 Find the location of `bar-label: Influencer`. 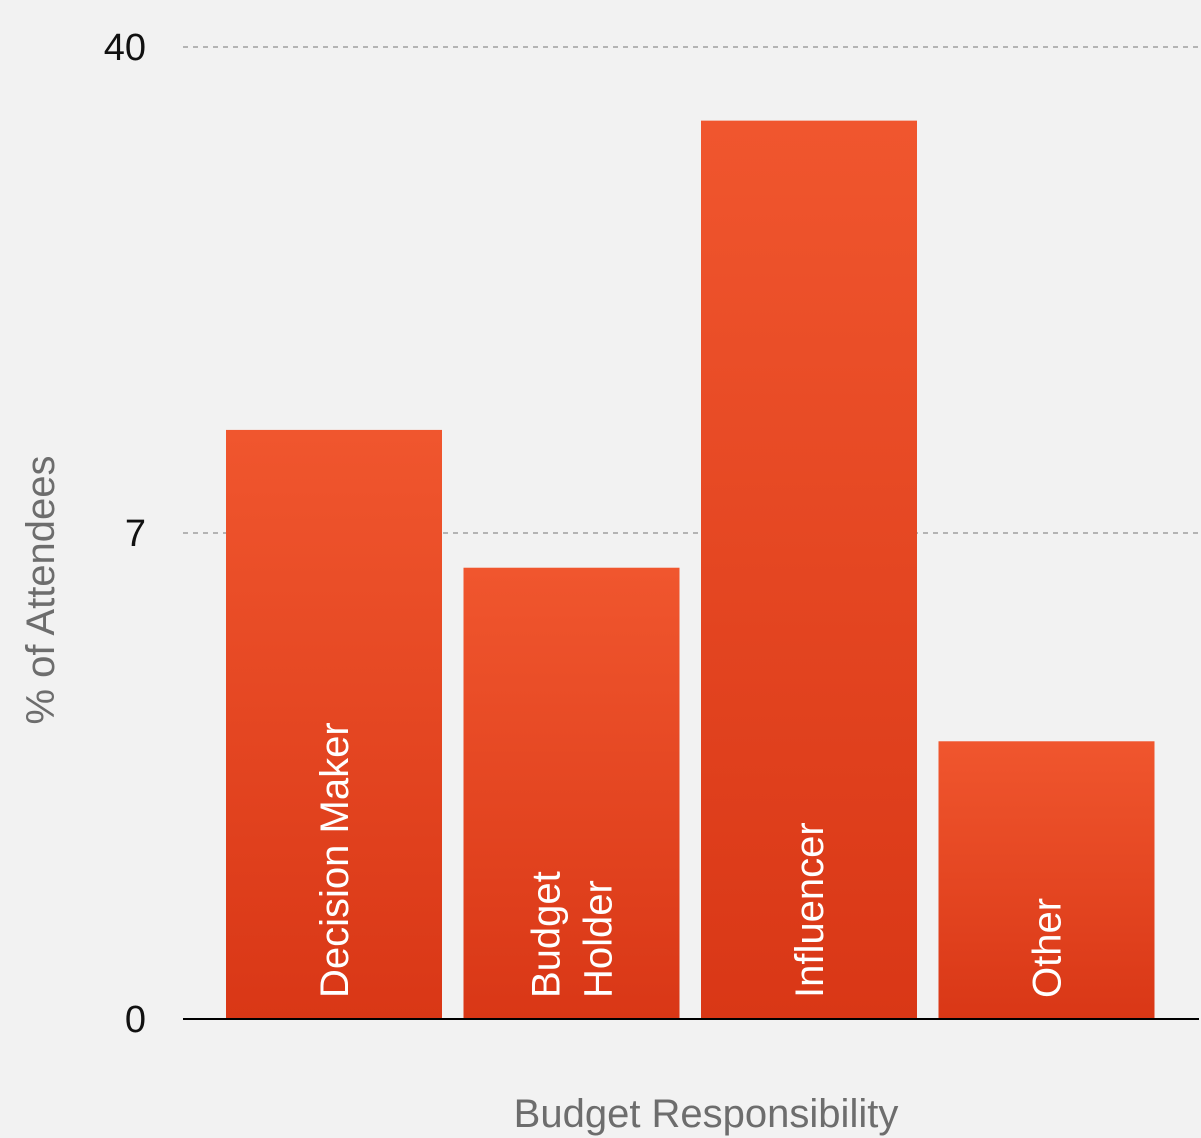

bar-label: Influencer is located at coordinates (810, 910).